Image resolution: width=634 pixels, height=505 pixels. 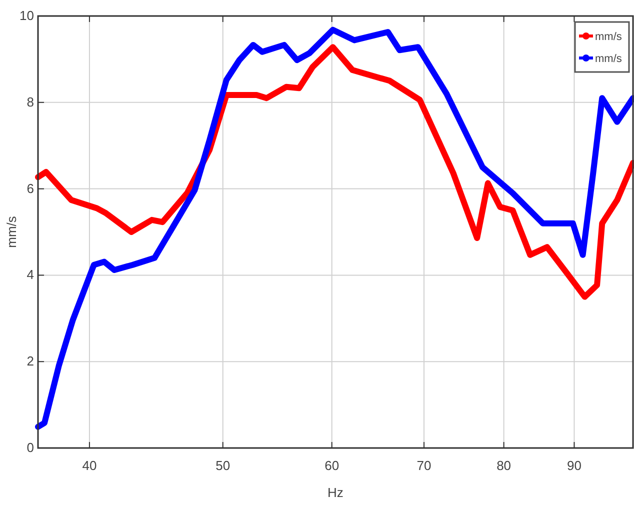 I want to click on x-tick-label: 40, so click(x=89, y=465).